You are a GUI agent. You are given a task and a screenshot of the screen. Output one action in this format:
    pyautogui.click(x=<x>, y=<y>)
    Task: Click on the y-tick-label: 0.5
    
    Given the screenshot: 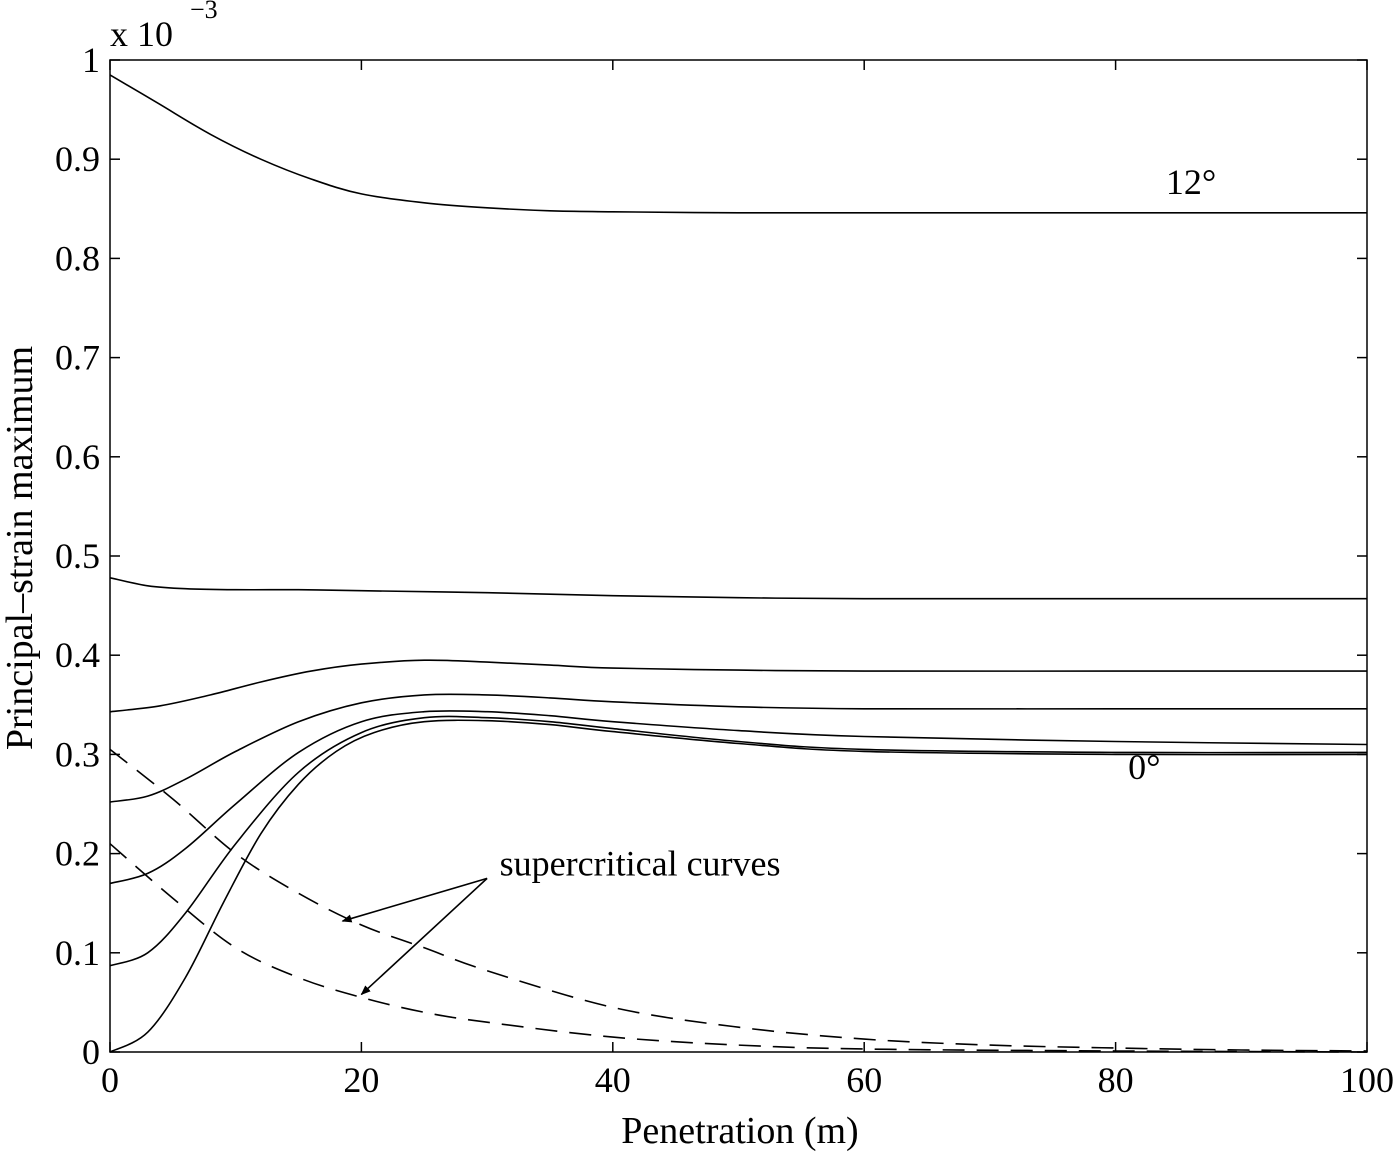 What is the action you would take?
    pyautogui.click(x=77, y=556)
    